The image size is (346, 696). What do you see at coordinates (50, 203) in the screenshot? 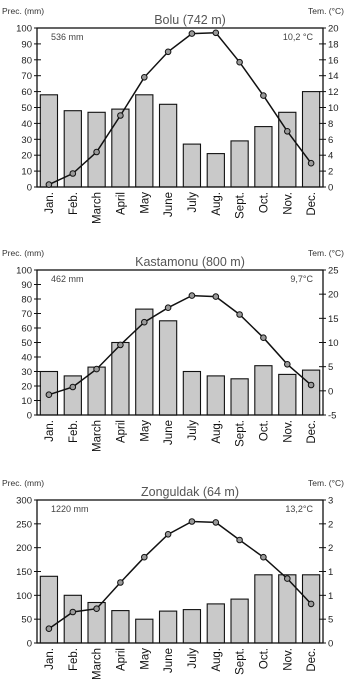
I see `month-label: Jan.` at bounding box center [50, 203].